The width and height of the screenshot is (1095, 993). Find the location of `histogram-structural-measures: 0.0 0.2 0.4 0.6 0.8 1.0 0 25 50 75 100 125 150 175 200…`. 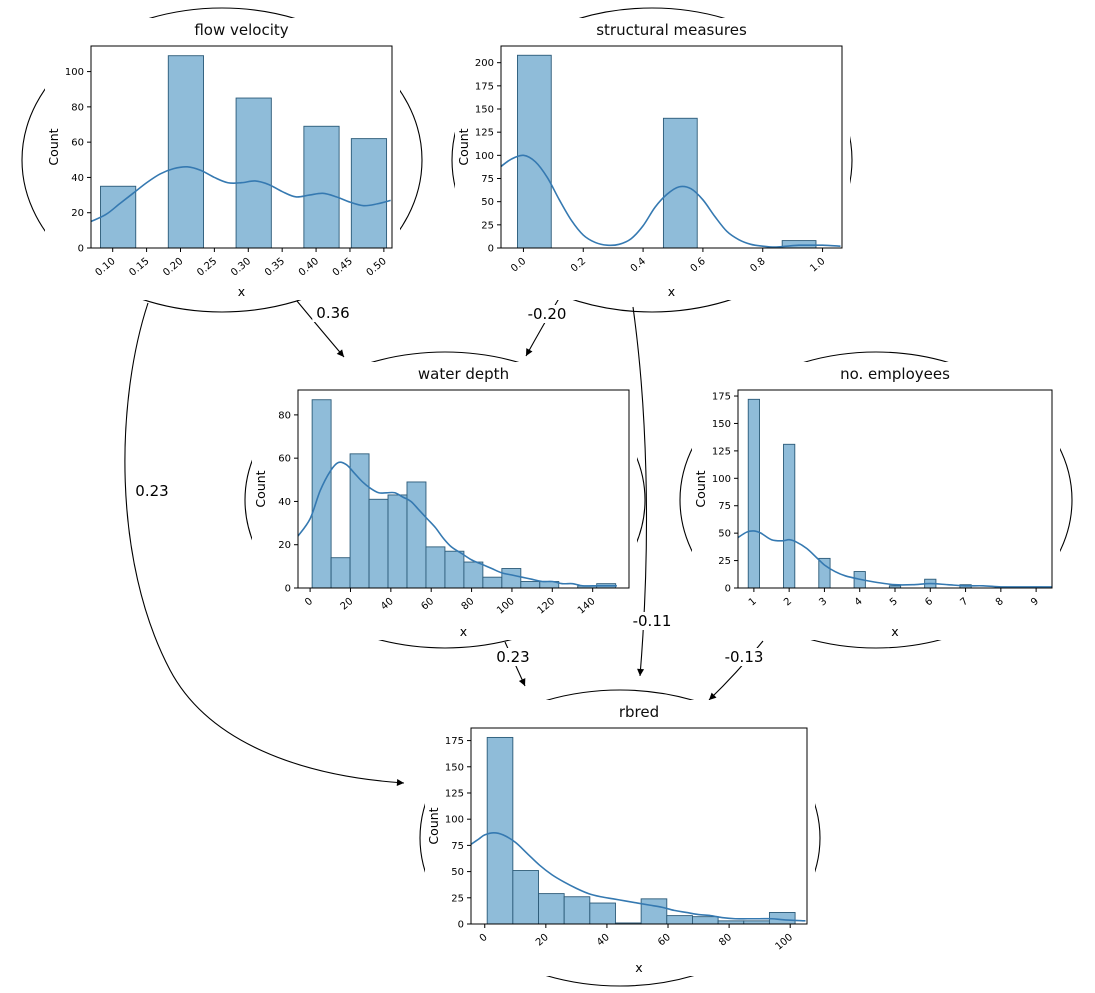

histogram-structural-measures: 0.0 0.2 0.4 0.6 0.8 1.0 0 25 50 75 100 125 150 175 200… is located at coordinates (649, 172).